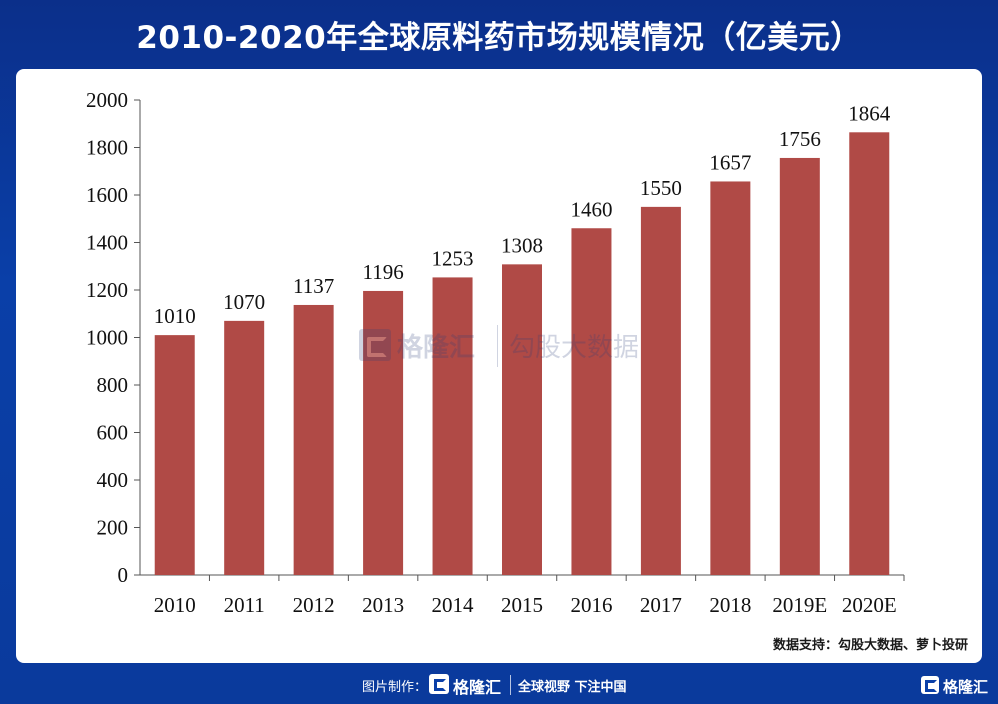 The image size is (998, 704). Describe the element at coordinates (522, 419) in the screenshot. I see `bar-2015` at that location.